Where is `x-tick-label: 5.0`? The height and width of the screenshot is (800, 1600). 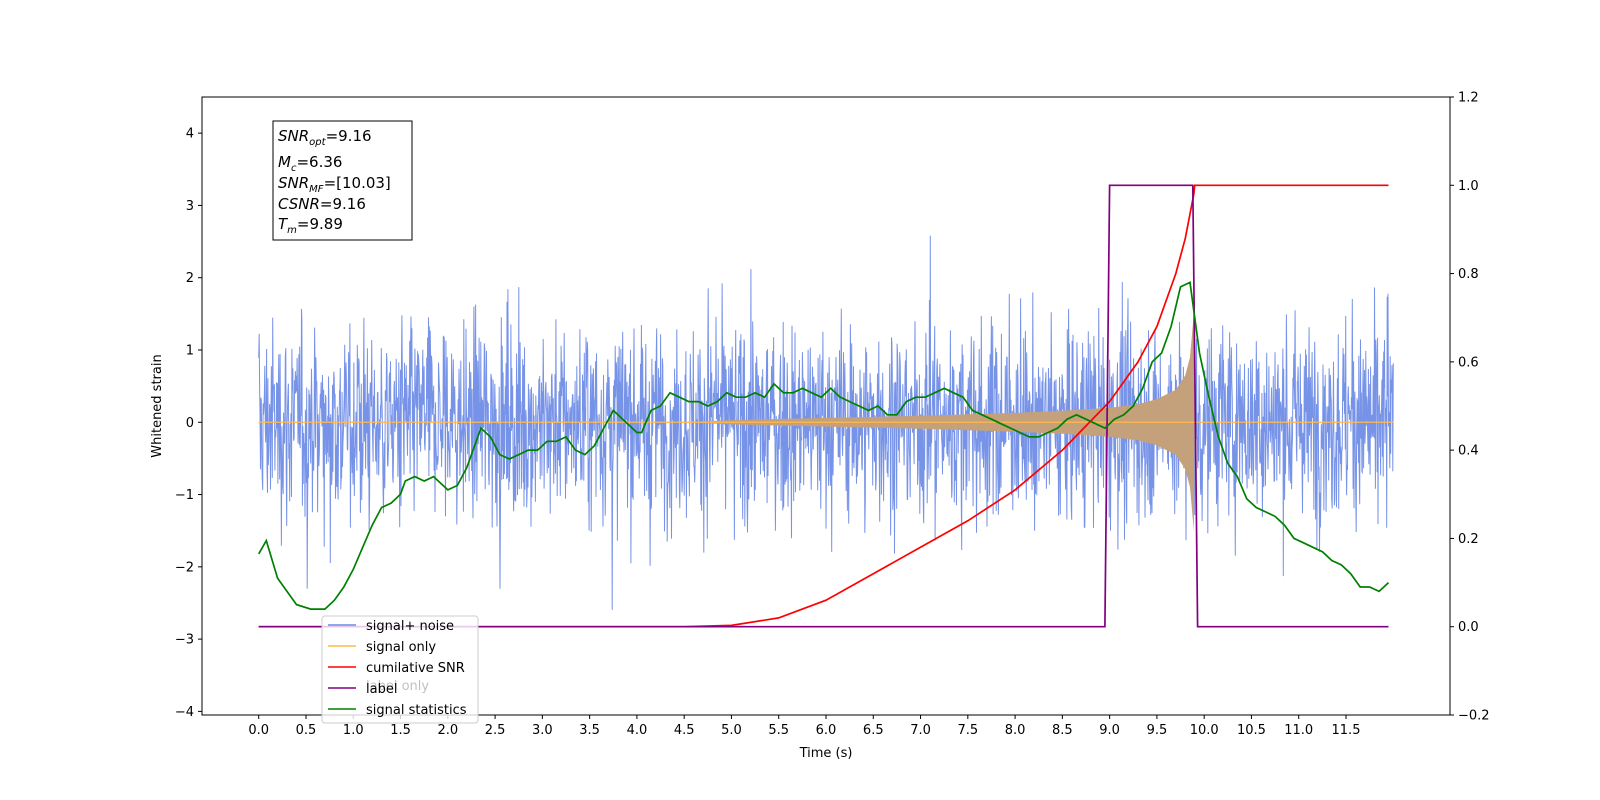
x-tick-label: 5.0 is located at coordinates (731, 730).